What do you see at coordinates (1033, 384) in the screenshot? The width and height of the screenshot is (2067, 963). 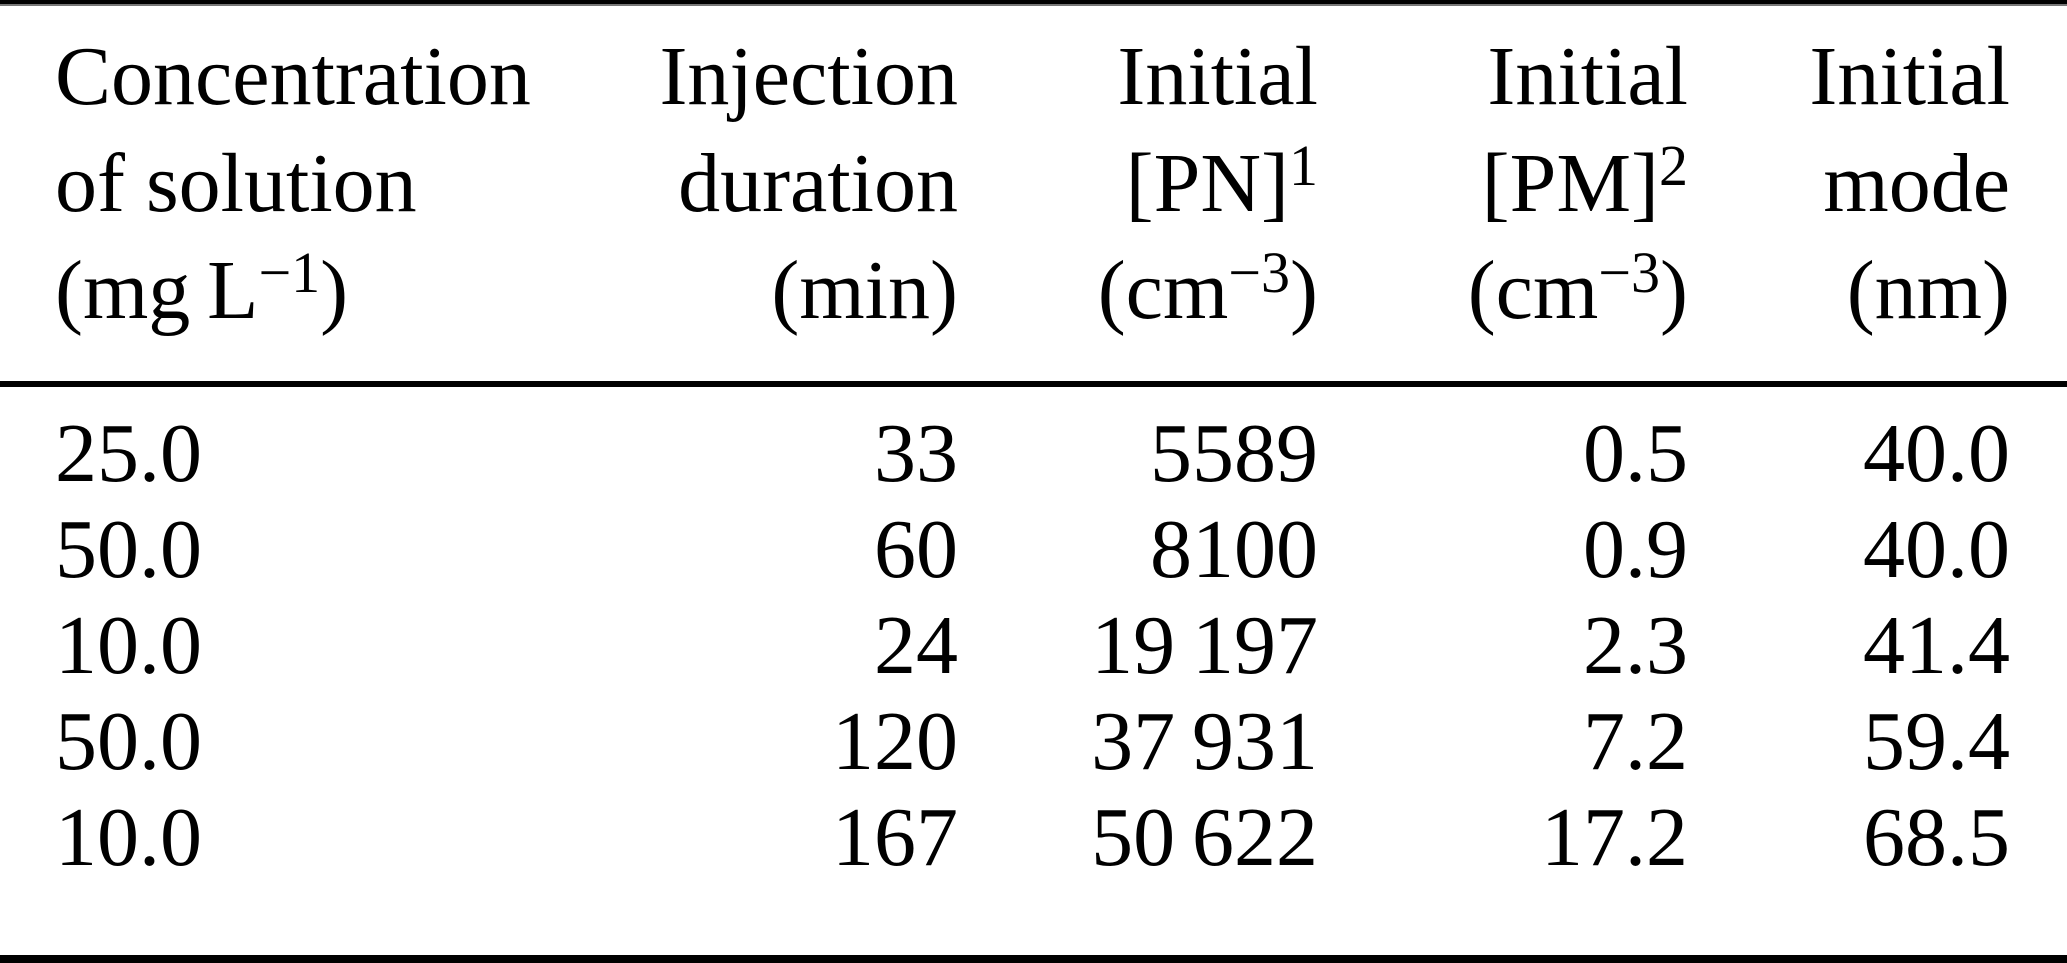 I see `table-header-rule` at bounding box center [1033, 384].